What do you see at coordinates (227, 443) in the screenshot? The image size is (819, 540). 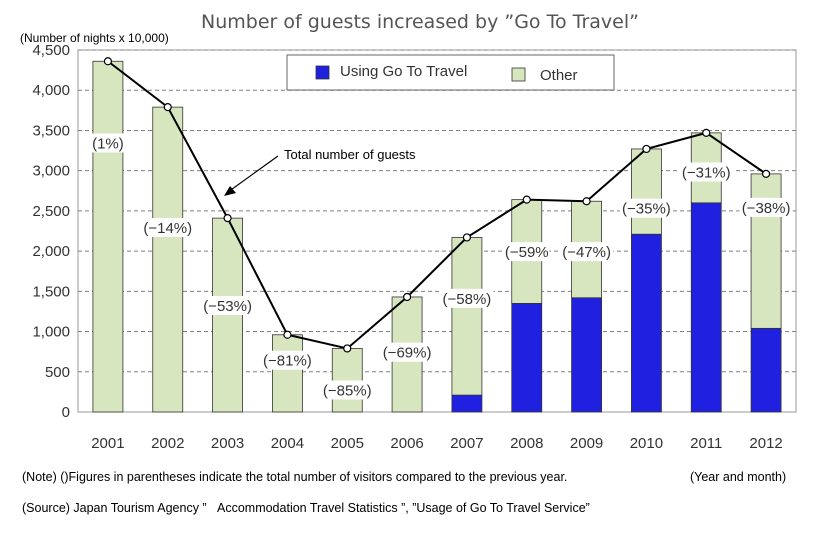 I see `x-tick-label: 2003` at bounding box center [227, 443].